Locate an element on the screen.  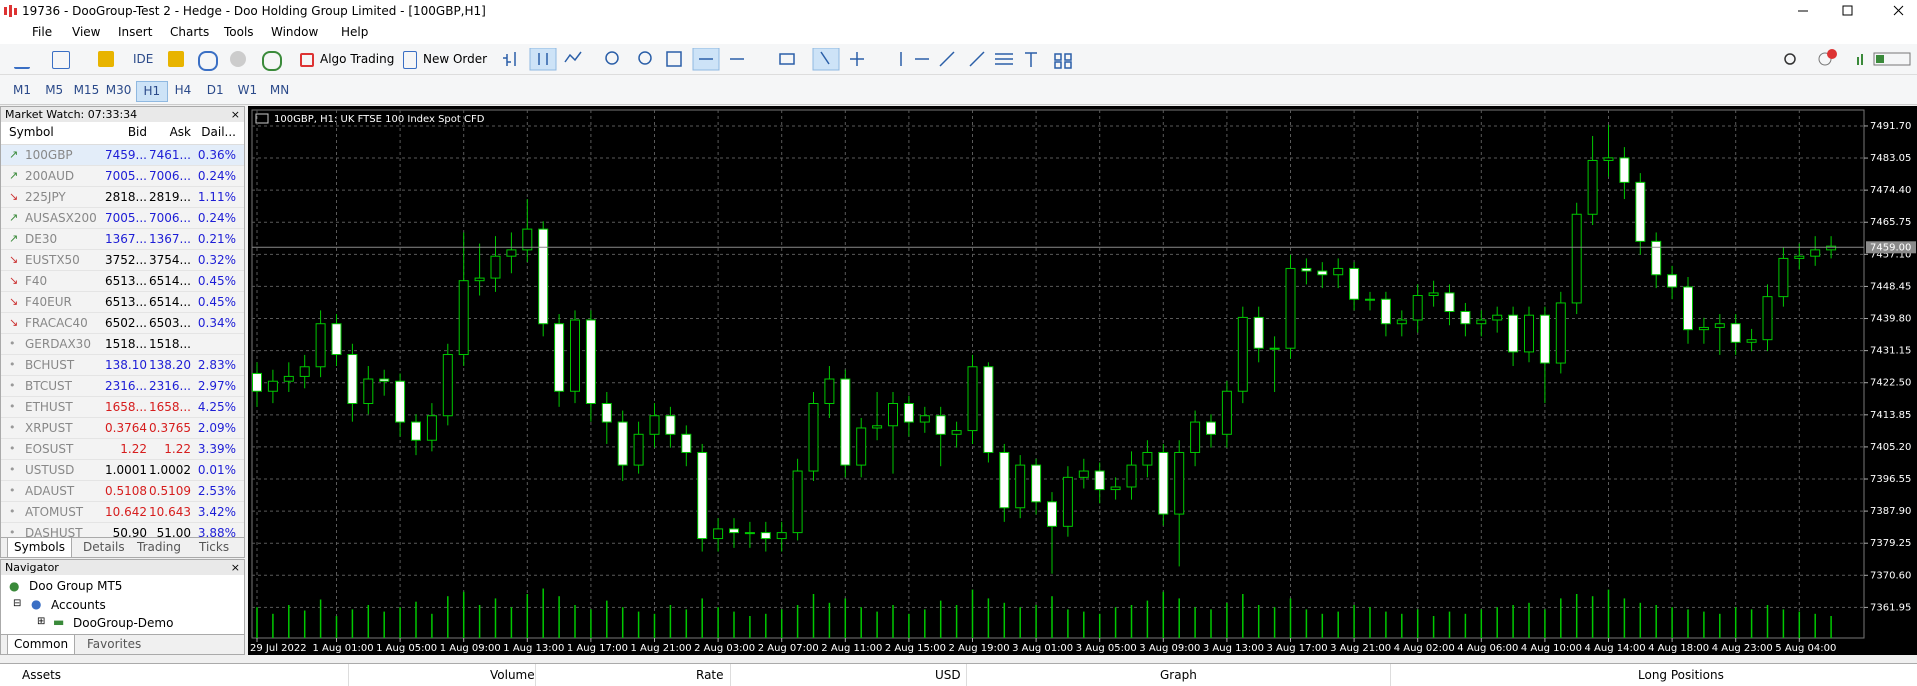
market-watch-row: ↘ EUSTX50 3752... 3754... 0.32% is located at coordinates (122, 260).